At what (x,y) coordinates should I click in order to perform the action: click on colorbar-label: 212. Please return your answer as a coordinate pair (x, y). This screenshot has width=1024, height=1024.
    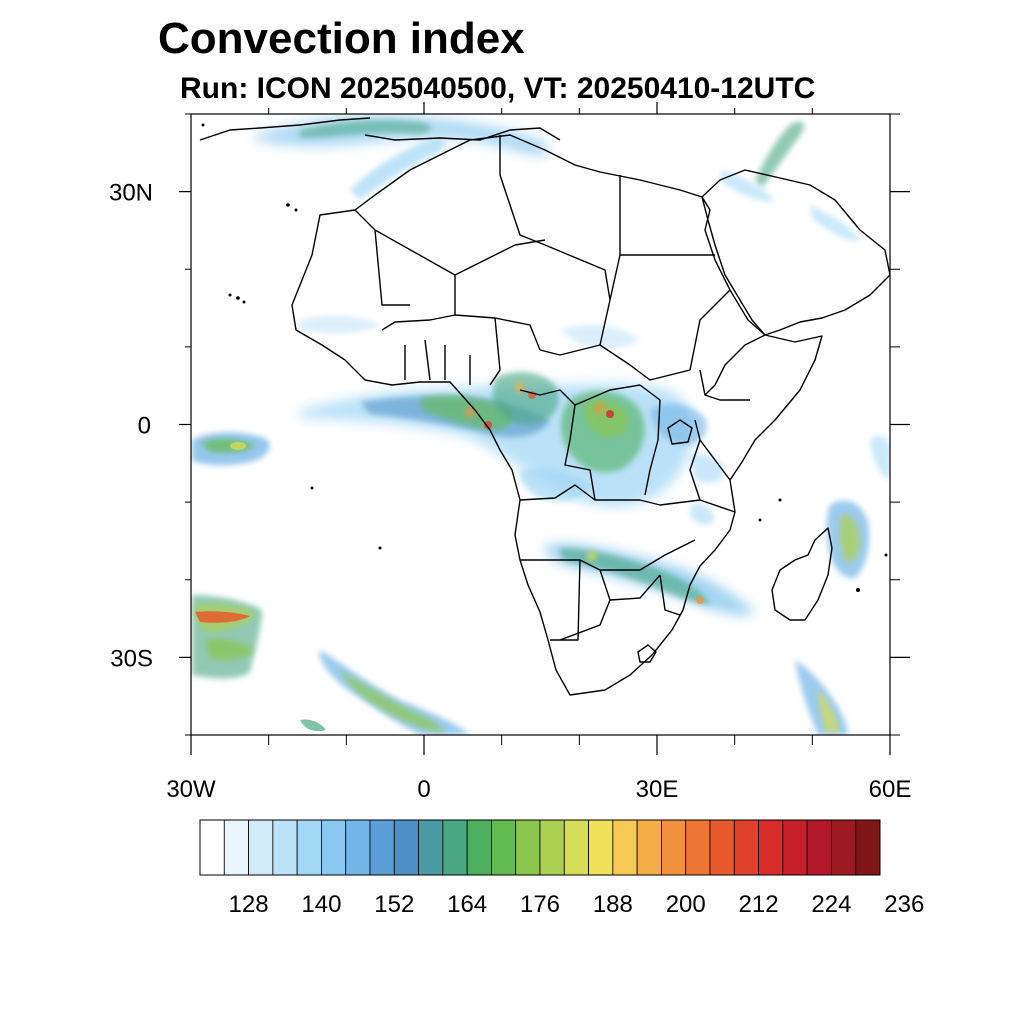
    Looking at the image, I should click on (759, 904).